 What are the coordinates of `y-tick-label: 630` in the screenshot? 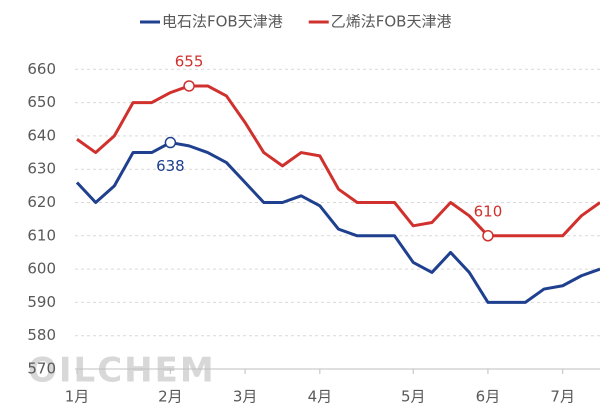 It's located at (41, 169).